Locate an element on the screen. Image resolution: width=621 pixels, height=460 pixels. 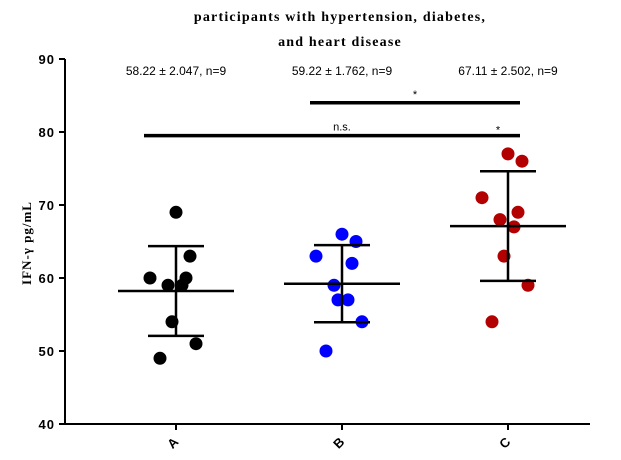
chart-title-line-2: and heart disease is located at coordinates (340, 42).